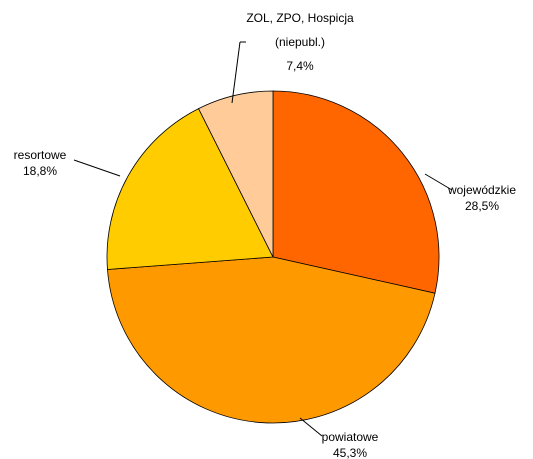 The height and width of the screenshot is (459, 533). Describe the element at coordinates (482, 206) in the screenshot. I see `slice-value-label: 28,5%` at that location.